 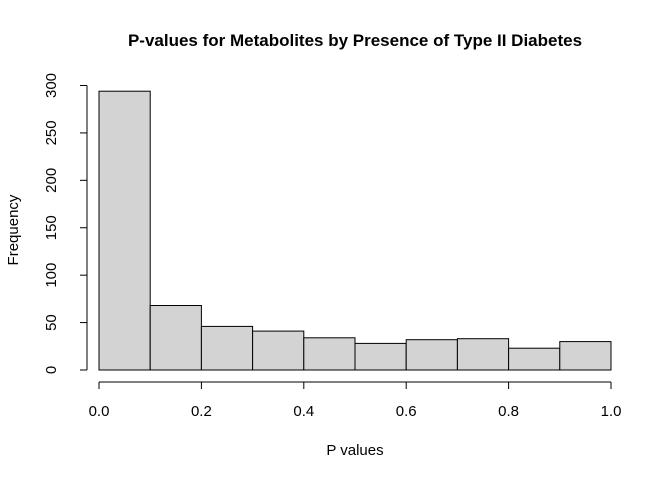 What do you see at coordinates (51, 227) in the screenshot?
I see `y-tick-label: 150` at bounding box center [51, 227].